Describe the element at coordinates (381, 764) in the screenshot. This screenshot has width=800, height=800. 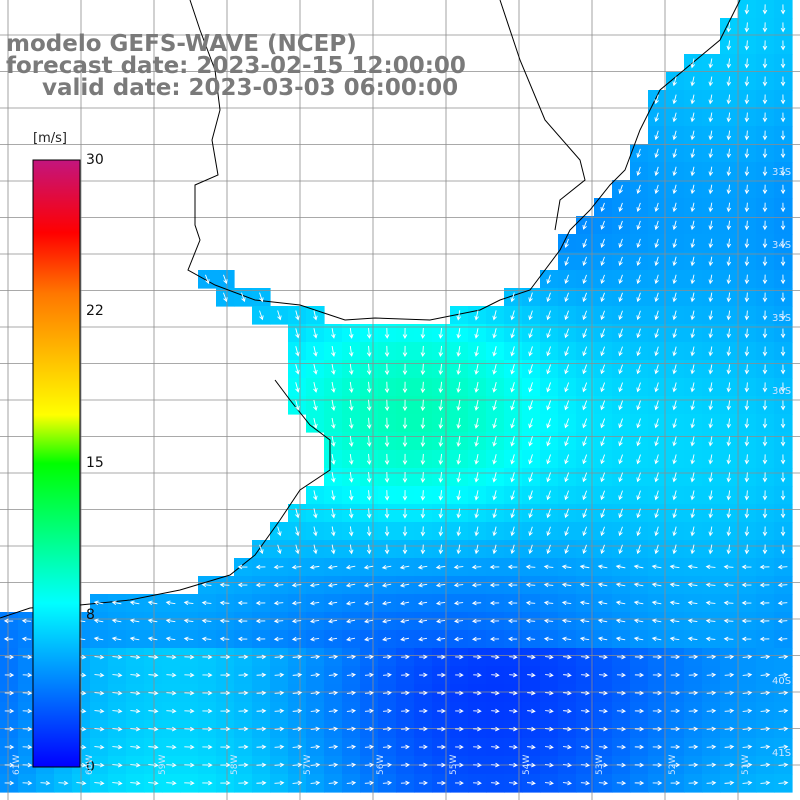
I see `lon-label-56w: 56W` at that location.